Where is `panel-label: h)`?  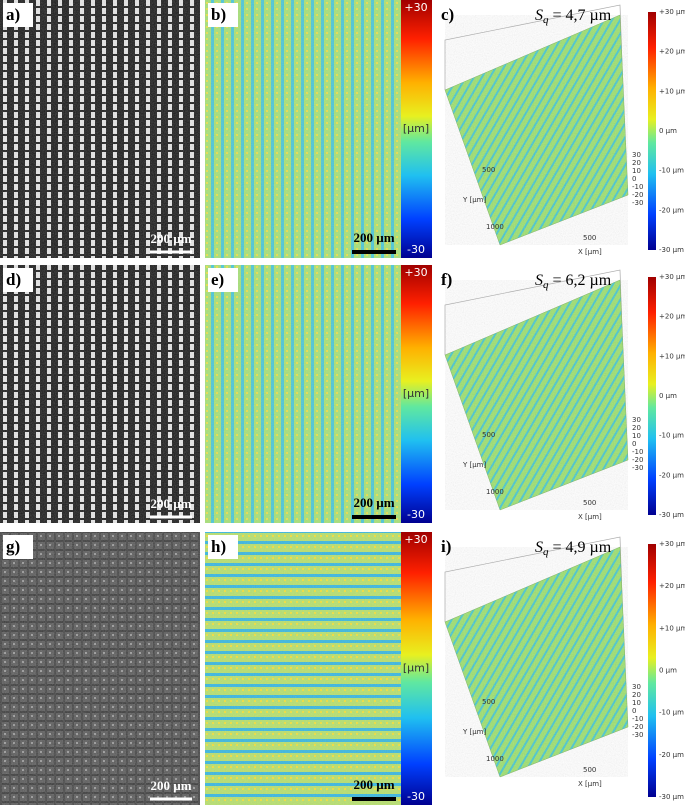 panel-label: h) is located at coordinates (218, 546).